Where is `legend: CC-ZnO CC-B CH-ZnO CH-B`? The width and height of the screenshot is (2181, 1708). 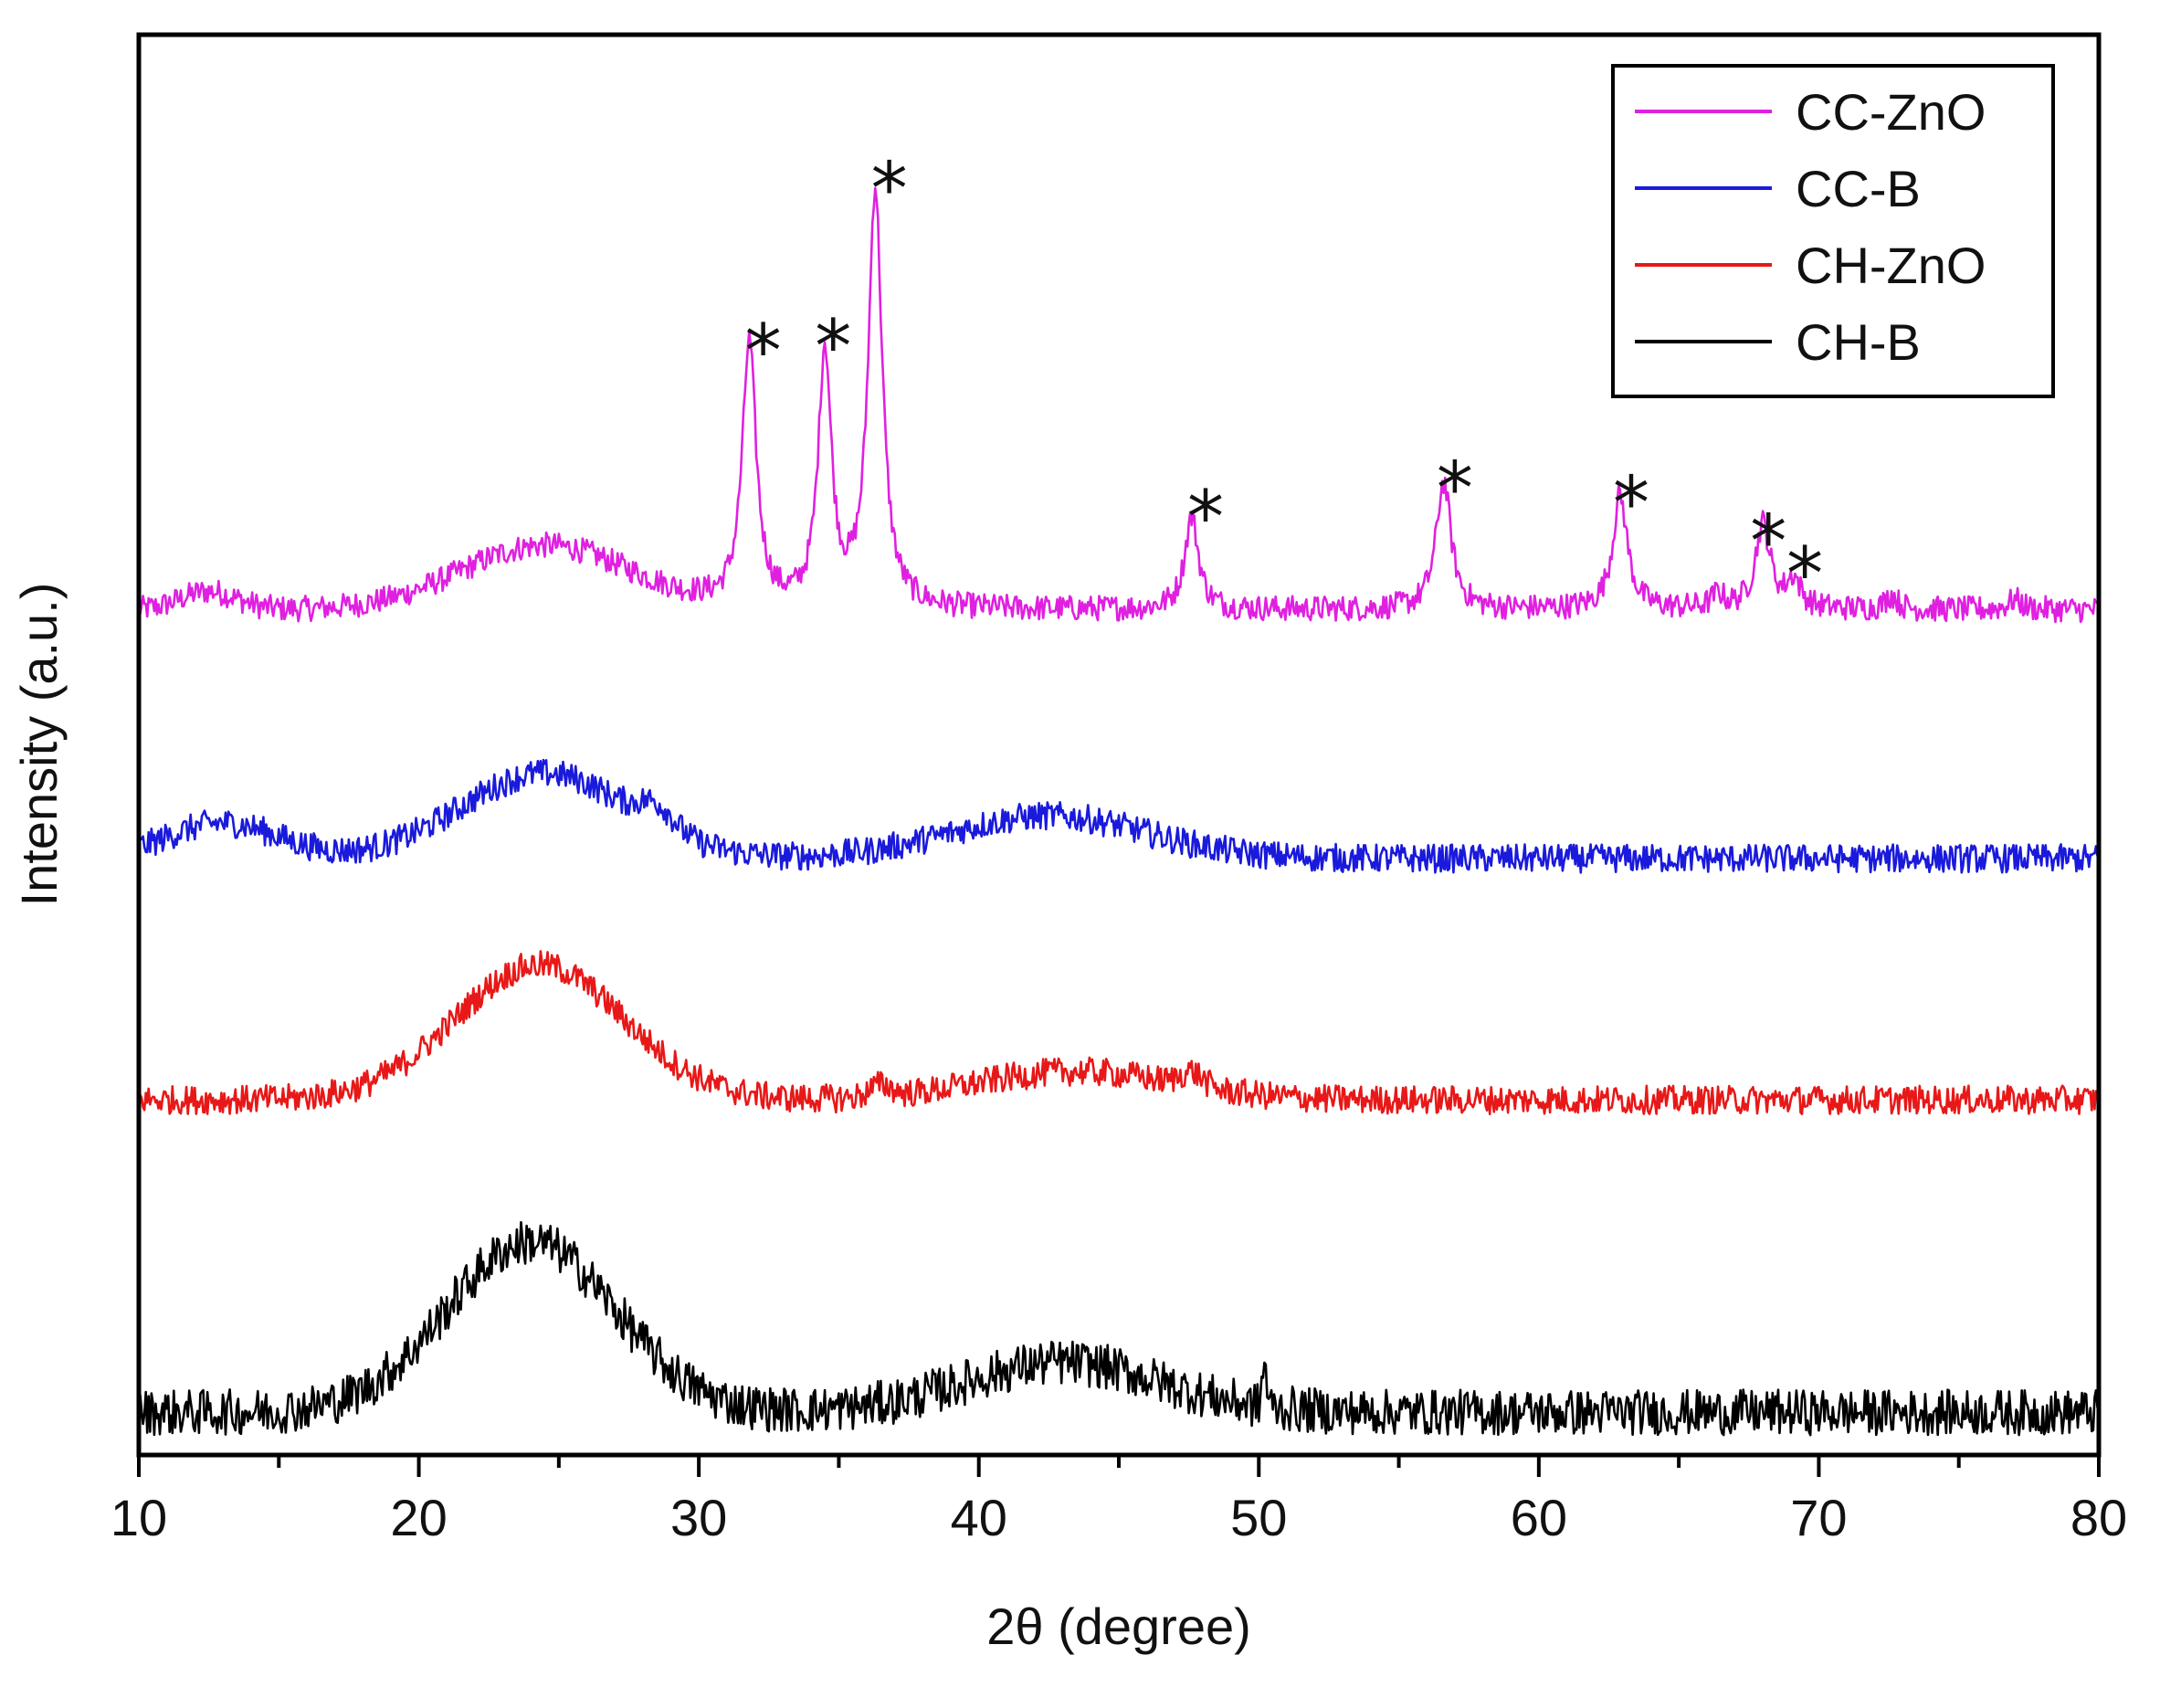 legend: CC-ZnO CC-B CH-ZnO CH-B is located at coordinates (1833, 231).